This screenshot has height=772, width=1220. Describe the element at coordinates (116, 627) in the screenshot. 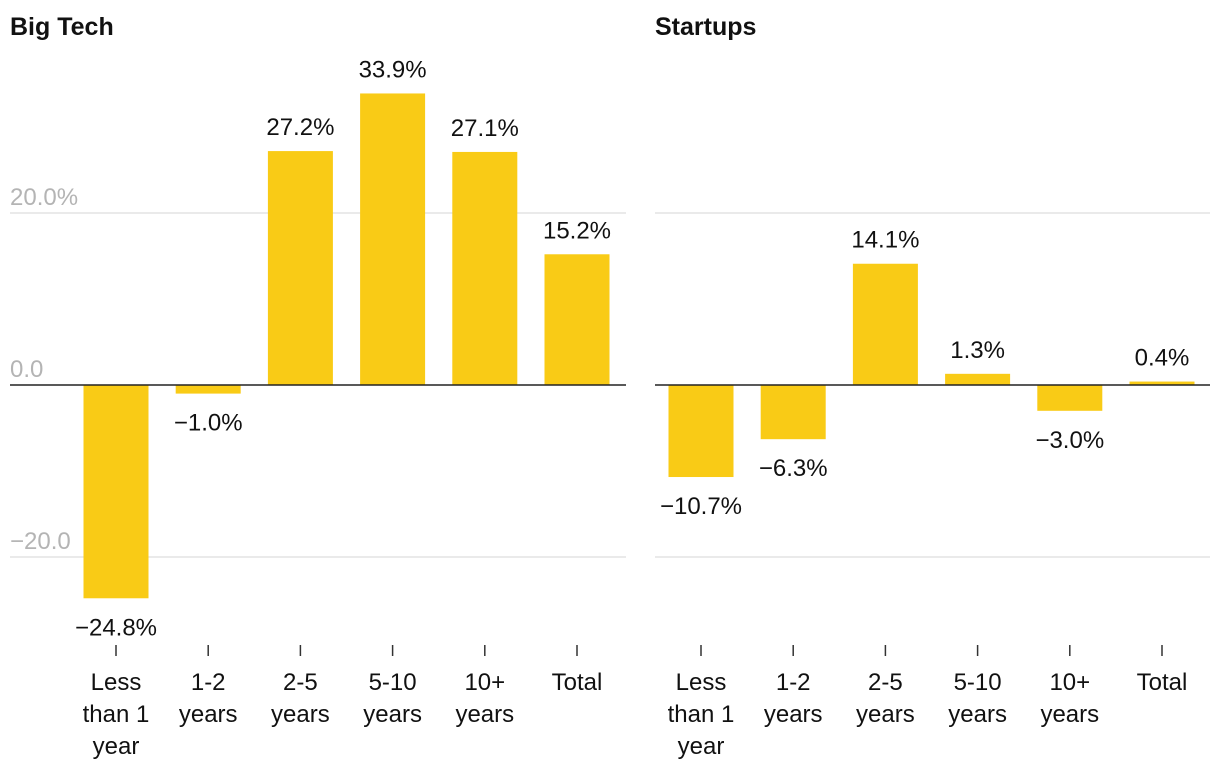

I see `data-label: −24.8%` at that location.